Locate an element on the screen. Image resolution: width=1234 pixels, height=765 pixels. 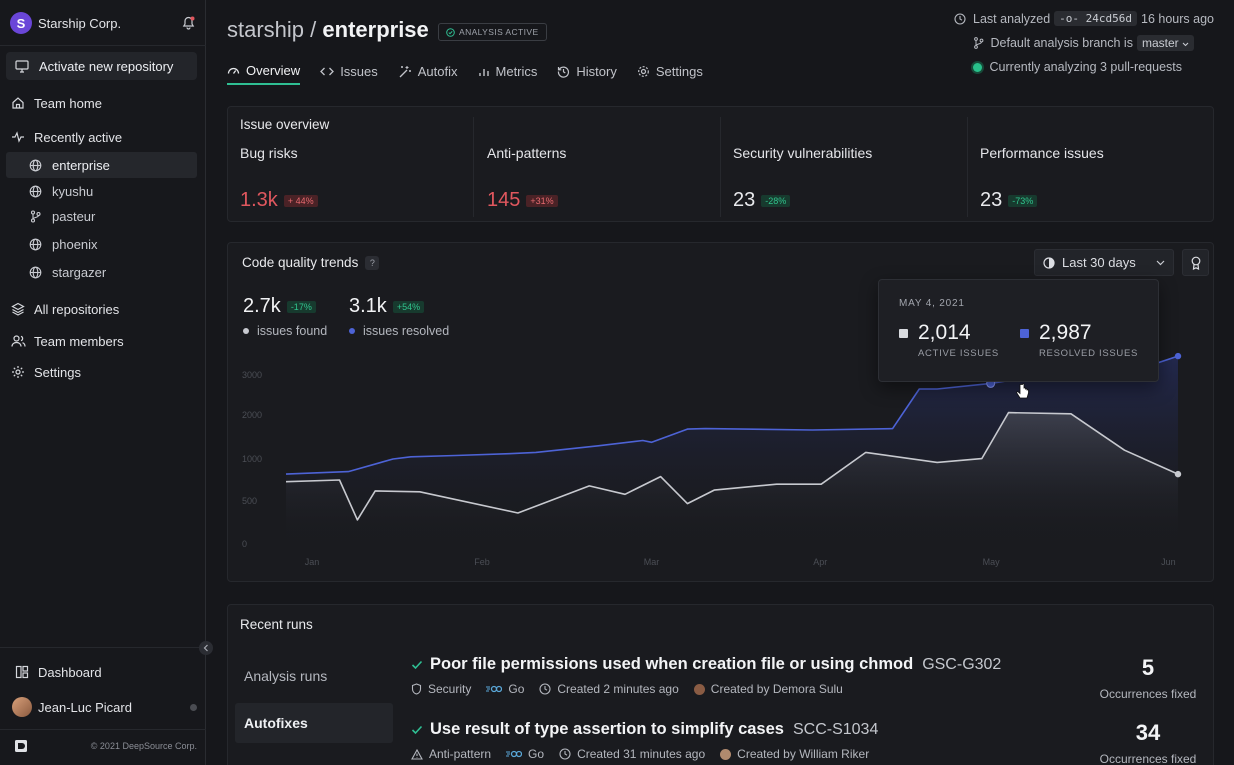
y-tick-label: 0 is located at coordinates (244, 544).